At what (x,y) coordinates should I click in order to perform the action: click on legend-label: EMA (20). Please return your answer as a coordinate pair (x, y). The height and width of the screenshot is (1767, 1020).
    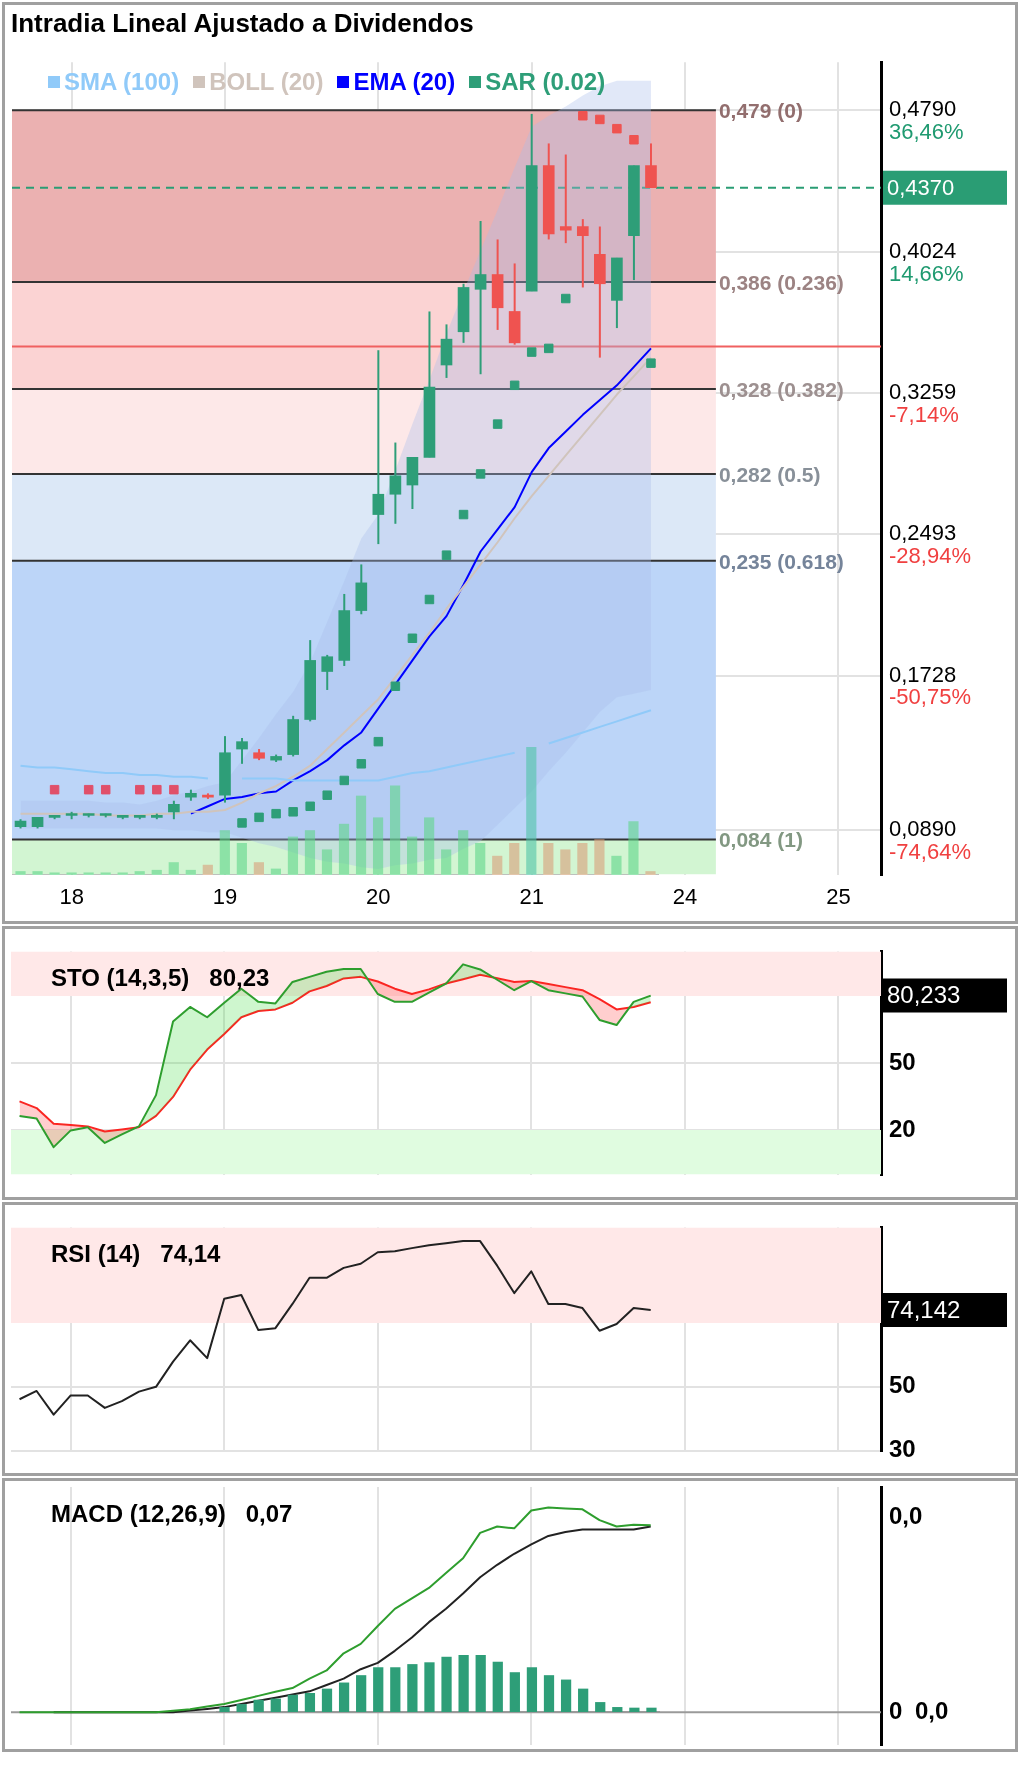
    Looking at the image, I should click on (404, 82).